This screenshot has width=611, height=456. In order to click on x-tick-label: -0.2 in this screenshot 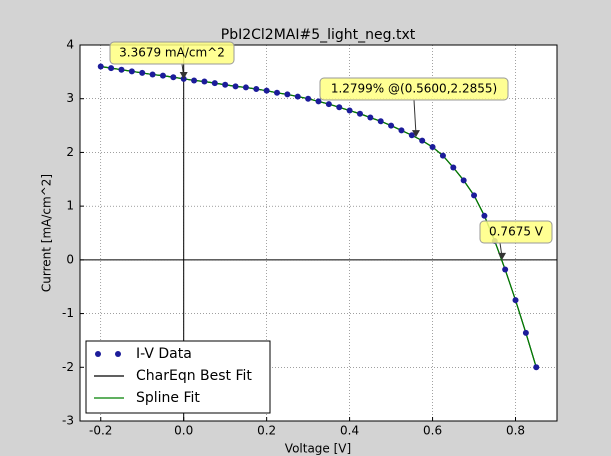, I will do `click(100, 431)`.